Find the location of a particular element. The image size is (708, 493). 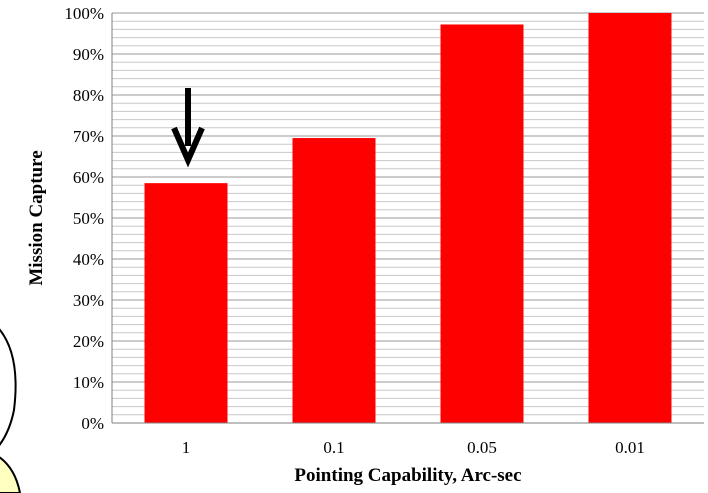

left-edge-decoration-yellow is located at coordinates (11, 474).